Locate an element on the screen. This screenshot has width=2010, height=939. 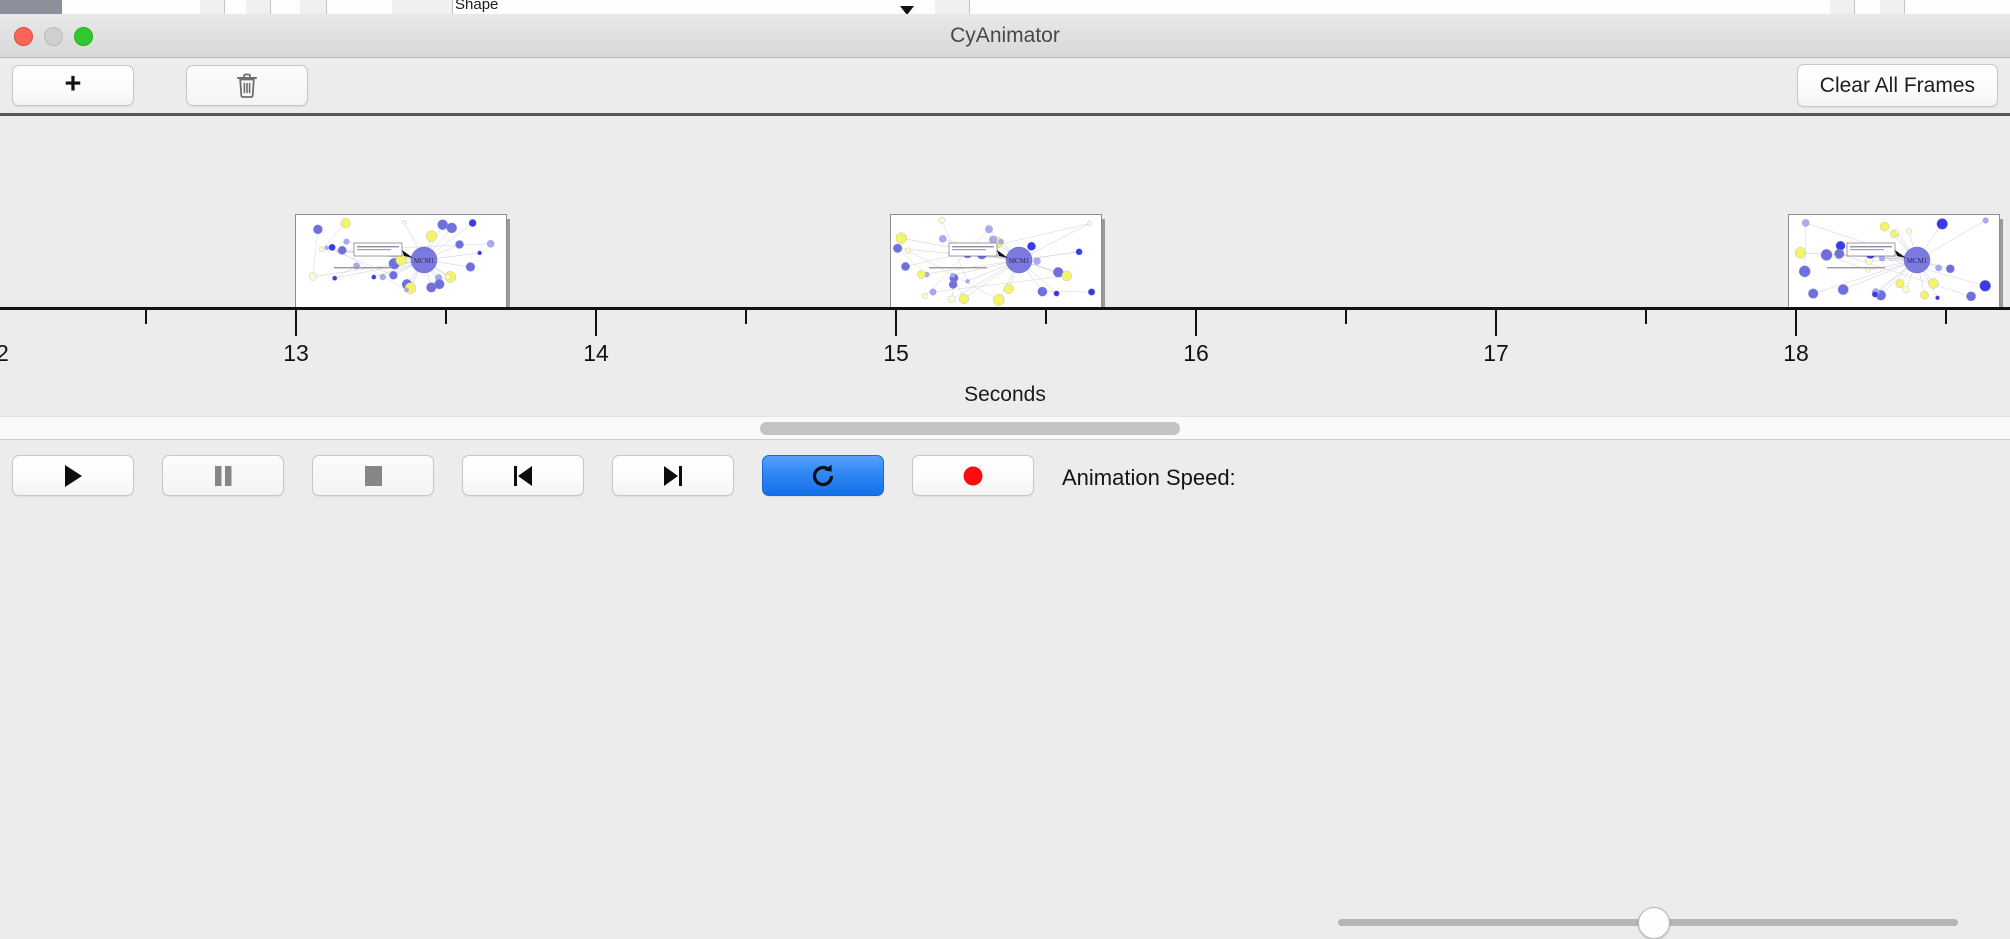
frame-toolbar: + Clear All Frames is located at coordinates (1005, 85).